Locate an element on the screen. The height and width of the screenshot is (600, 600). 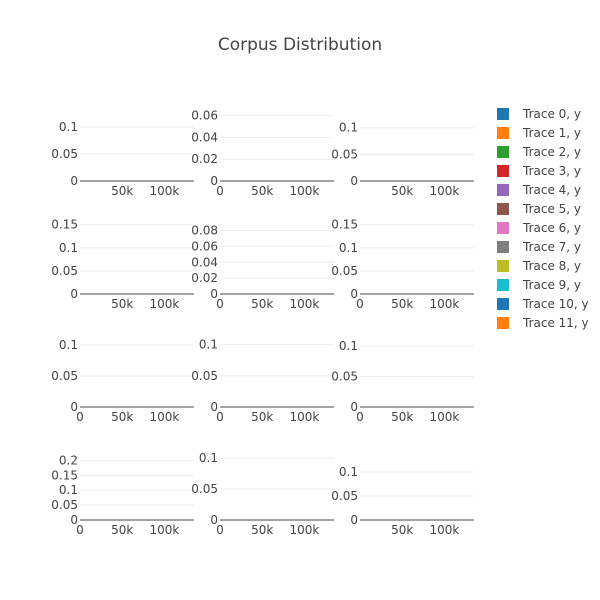
legend-item: Trace 8, y is located at coordinates (539, 266).